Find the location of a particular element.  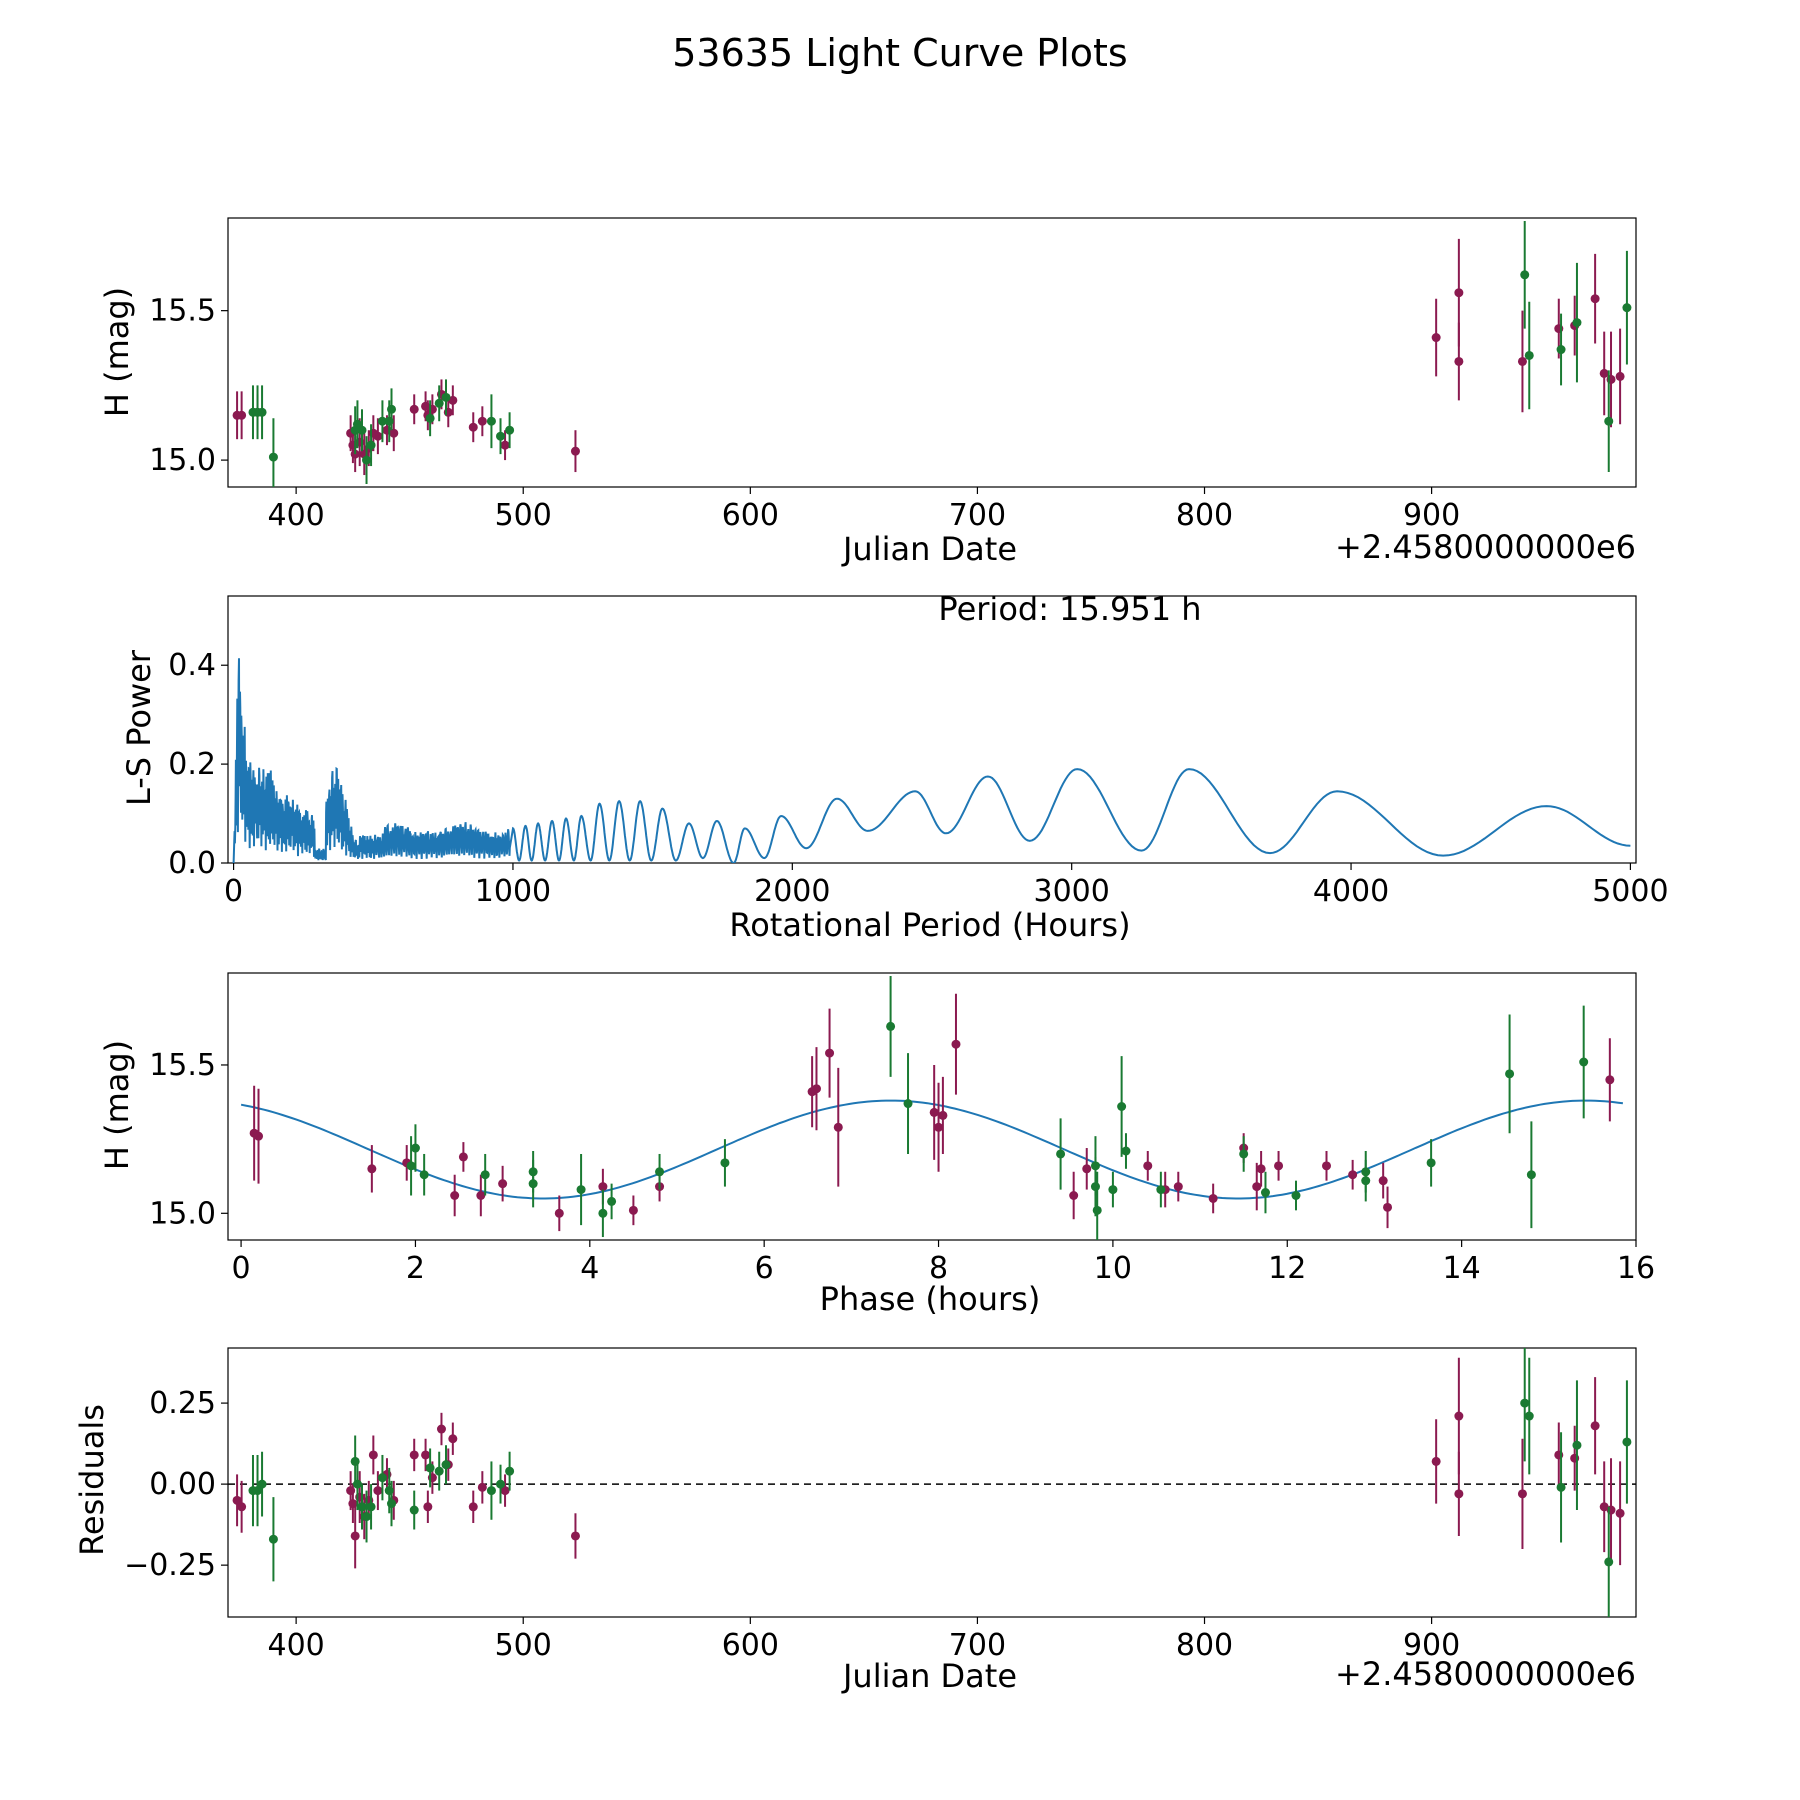

periodogram-xtick-label: 3000 is located at coordinates (1072, 891).